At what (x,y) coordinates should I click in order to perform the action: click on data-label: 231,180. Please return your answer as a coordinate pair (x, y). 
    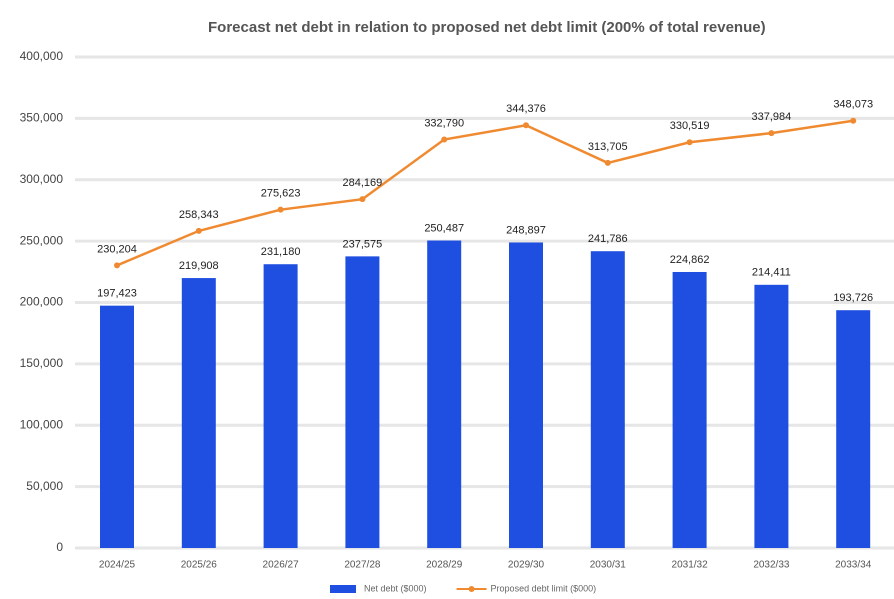
    Looking at the image, I should click on (281, 252).